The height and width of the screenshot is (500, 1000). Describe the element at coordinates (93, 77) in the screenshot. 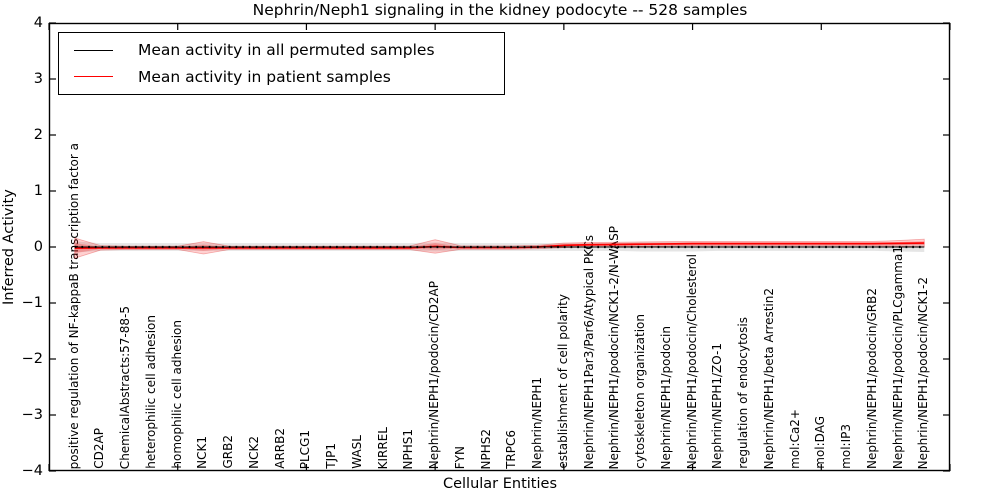

I see `patient-line-swatch` at that location.